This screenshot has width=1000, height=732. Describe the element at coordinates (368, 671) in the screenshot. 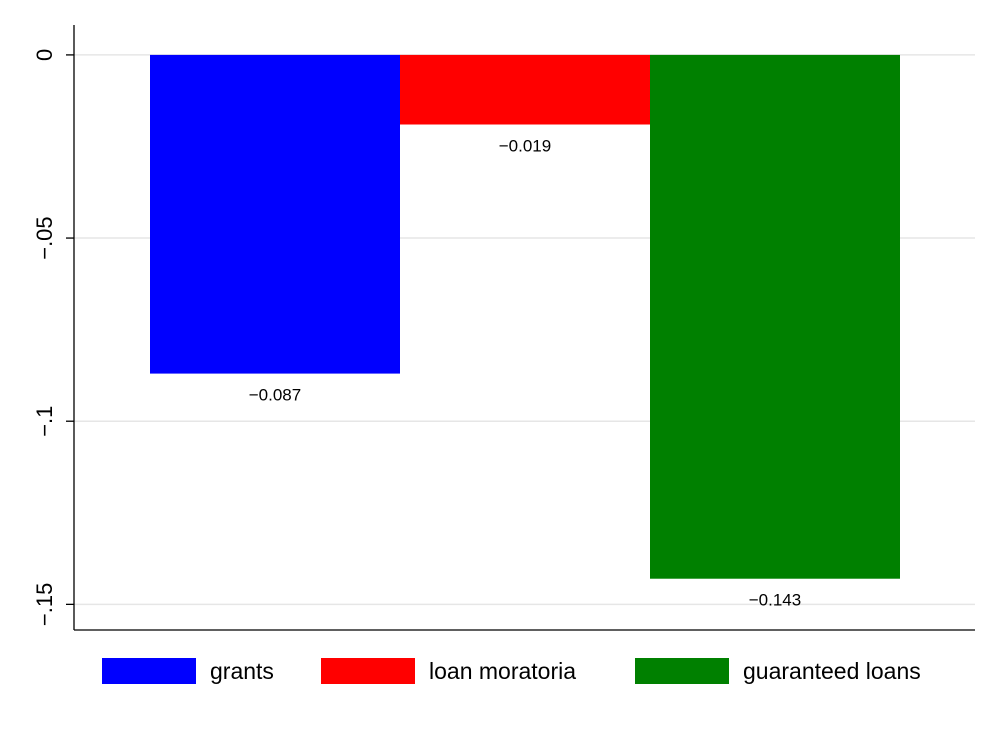

I see `legend-swatch-loan-moratoria` at that location.